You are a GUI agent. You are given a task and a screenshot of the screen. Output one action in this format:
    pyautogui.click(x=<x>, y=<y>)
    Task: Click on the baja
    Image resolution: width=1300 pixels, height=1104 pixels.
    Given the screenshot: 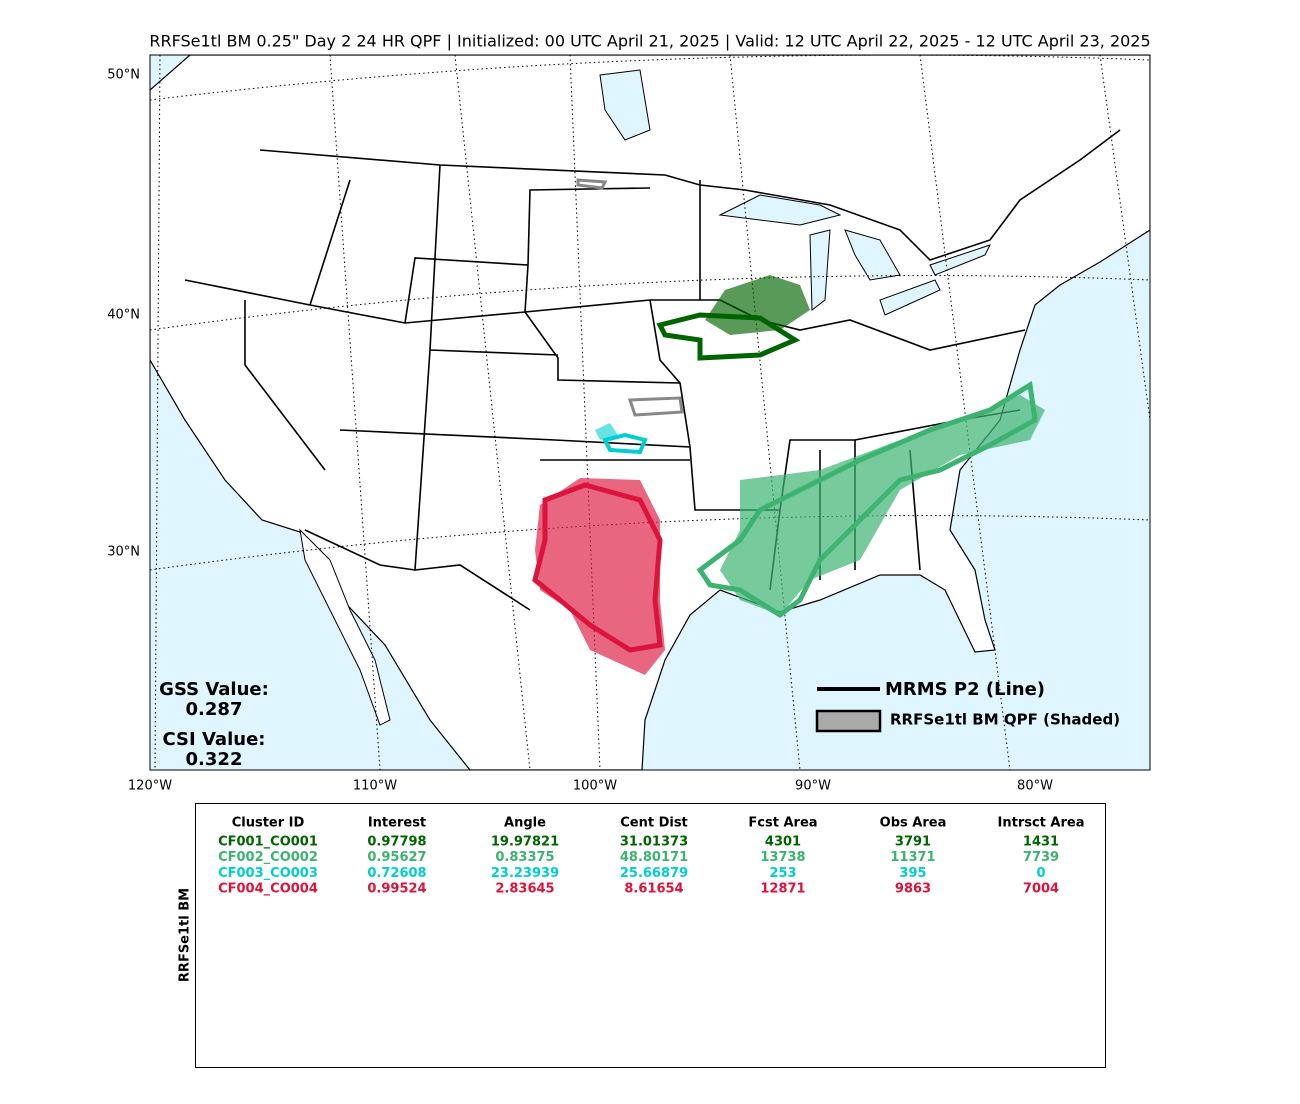 What is the action you would take?
    pyautogui.click(x=345, y=627)
    